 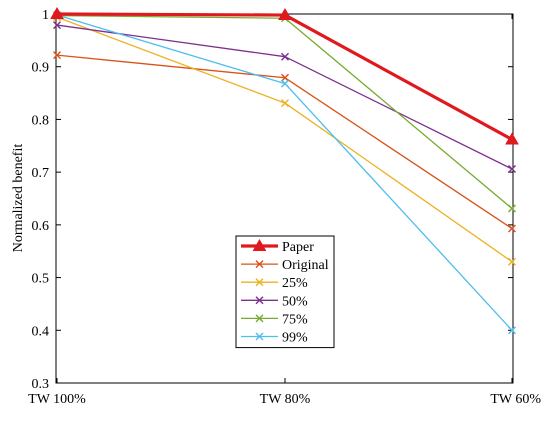 I want to click on legend-label: 50%, so click(x=295, y=301).